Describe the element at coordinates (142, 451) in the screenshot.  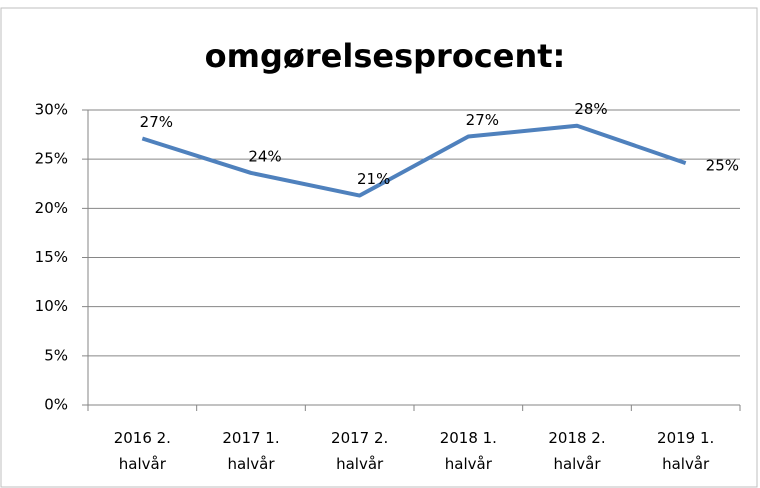
I see `x-tick-label: 2016 2. halvår` at that location.